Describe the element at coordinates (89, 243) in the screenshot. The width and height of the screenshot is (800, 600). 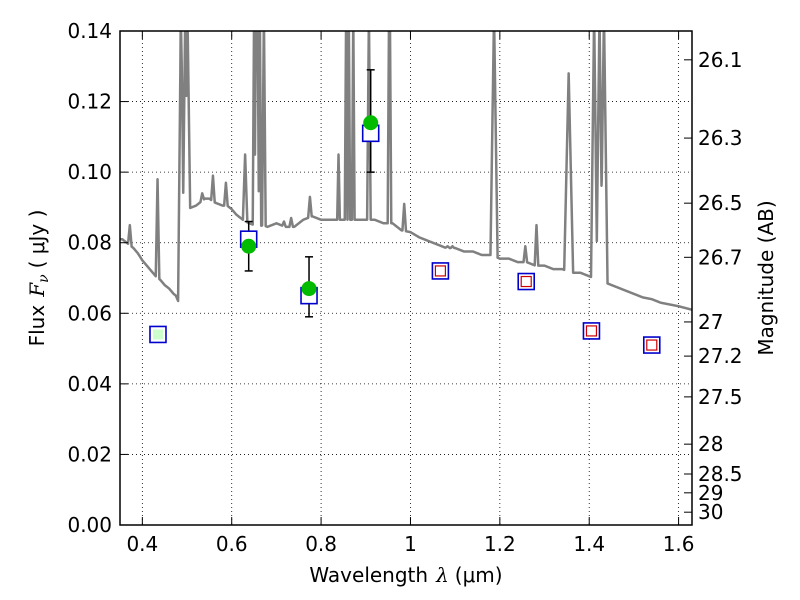
I see `y-tick-label: 0.08` at that location.